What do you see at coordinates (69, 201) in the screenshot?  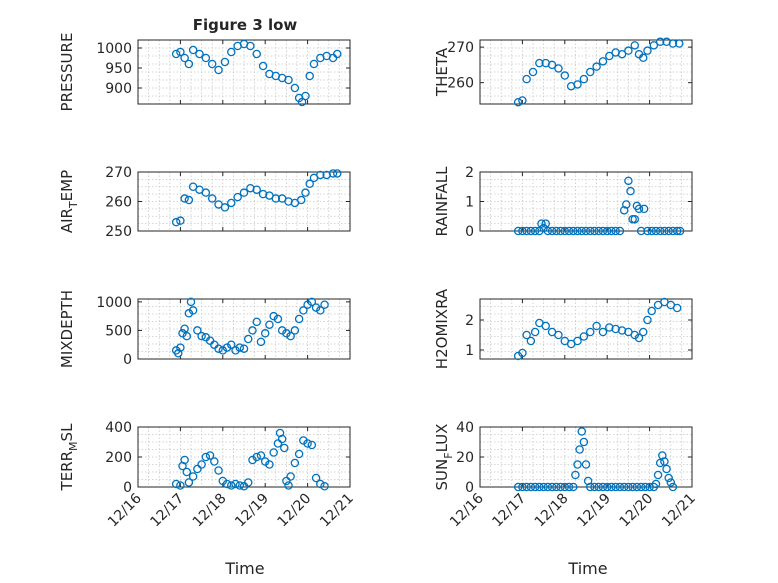 I see `y-axis-label: AIRTEMP` at bounding box center [69, 201].